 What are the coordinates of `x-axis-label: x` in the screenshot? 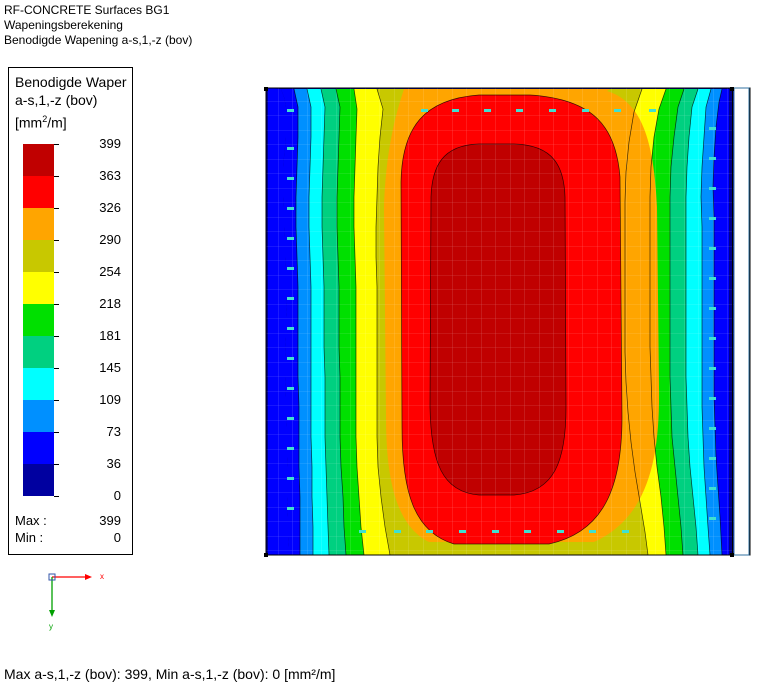 It's located at (102, 576).